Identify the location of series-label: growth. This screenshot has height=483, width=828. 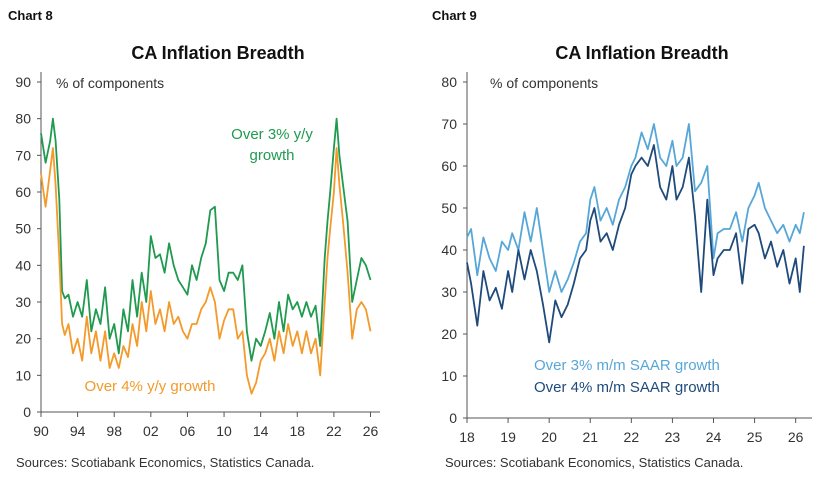
(271, 155).